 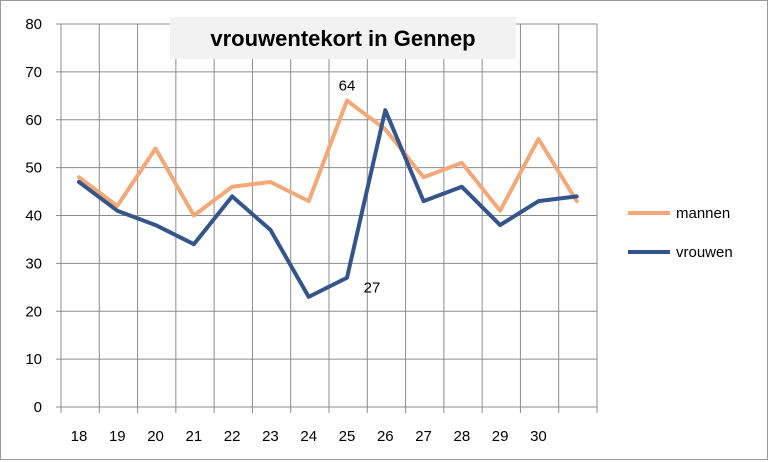 What do you see at coordinates (423, 436) in the screenshot?
I see `x-tick-label: 27` at bounding box center [423, 436].